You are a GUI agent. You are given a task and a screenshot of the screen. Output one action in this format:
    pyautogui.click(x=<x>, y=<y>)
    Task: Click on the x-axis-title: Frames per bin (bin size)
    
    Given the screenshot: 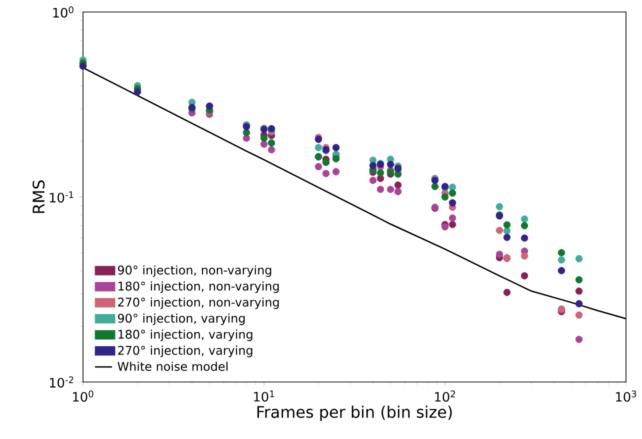 What is the action you would take?
    pyautogui.click(x=354, y=414)
    